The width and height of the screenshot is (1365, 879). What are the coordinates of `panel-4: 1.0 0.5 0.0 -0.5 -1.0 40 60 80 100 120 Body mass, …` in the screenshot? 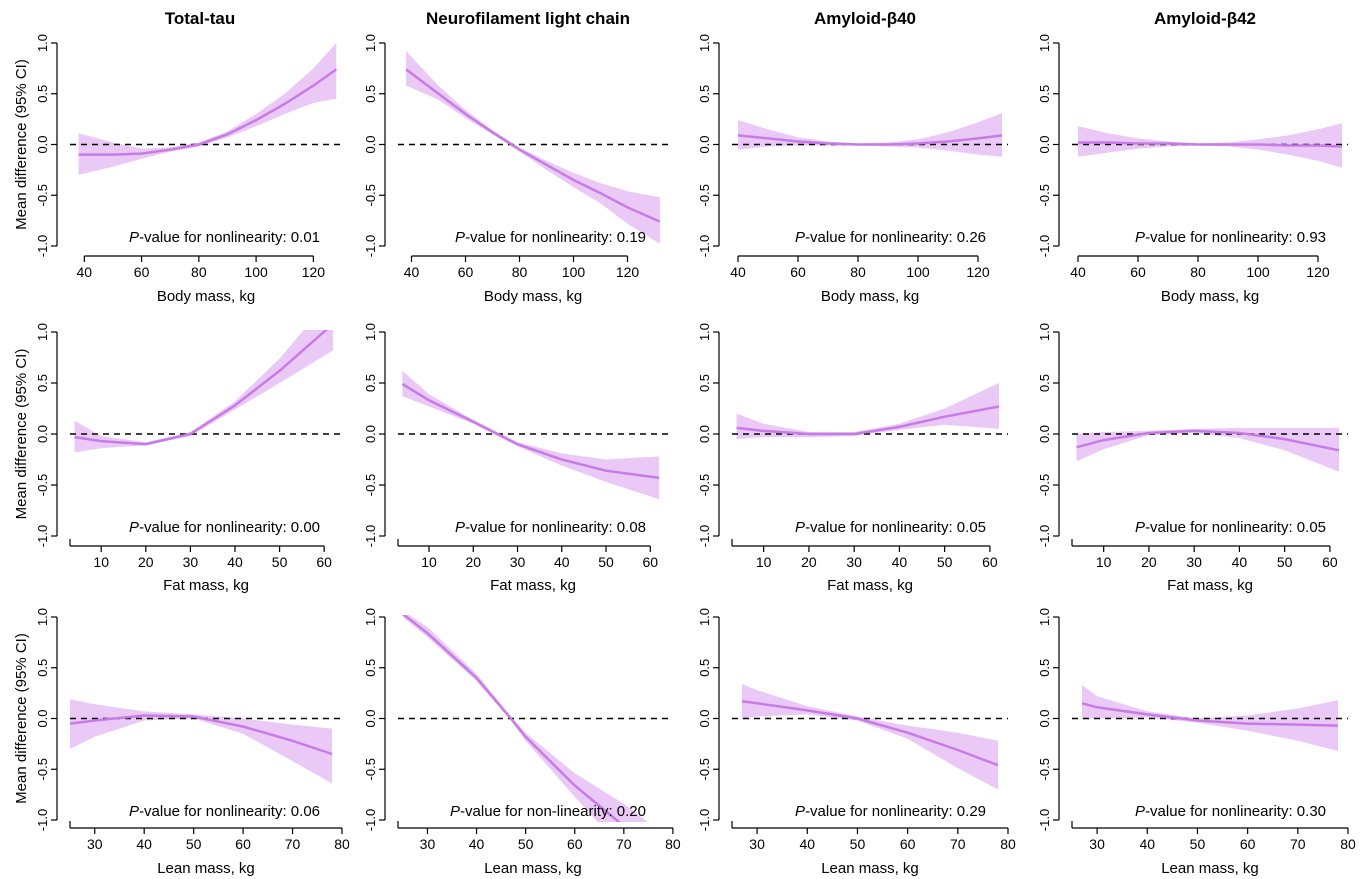 It's located at (1192, 169).